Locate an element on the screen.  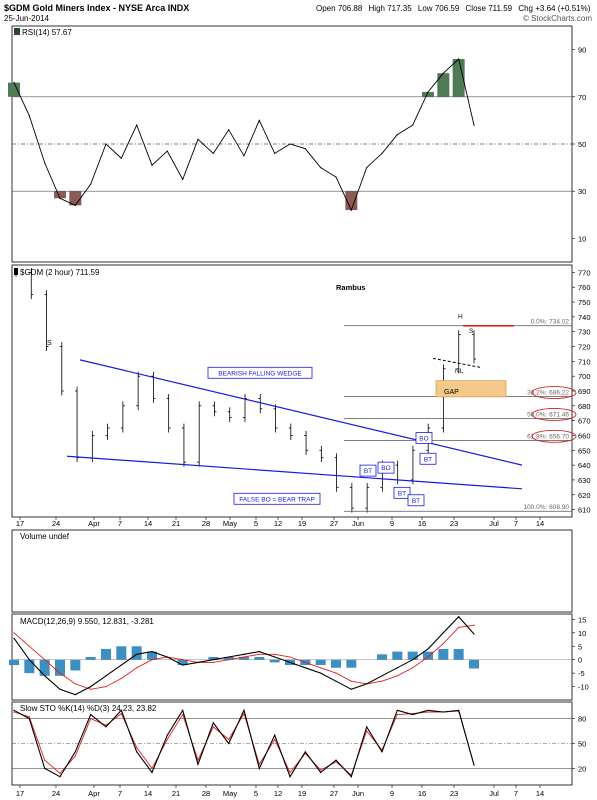
price-axis-tick-label: 730 is located at coordinates (584, 332).